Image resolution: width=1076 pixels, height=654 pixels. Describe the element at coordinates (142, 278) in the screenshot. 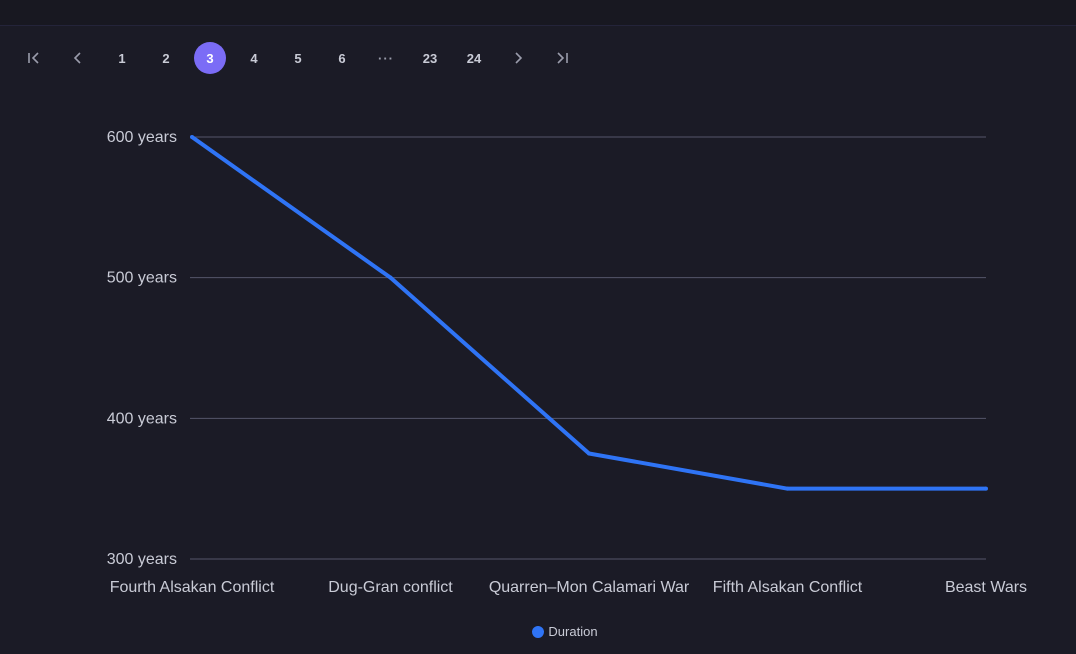

I see `y-tick-label: 500 years` at that location.